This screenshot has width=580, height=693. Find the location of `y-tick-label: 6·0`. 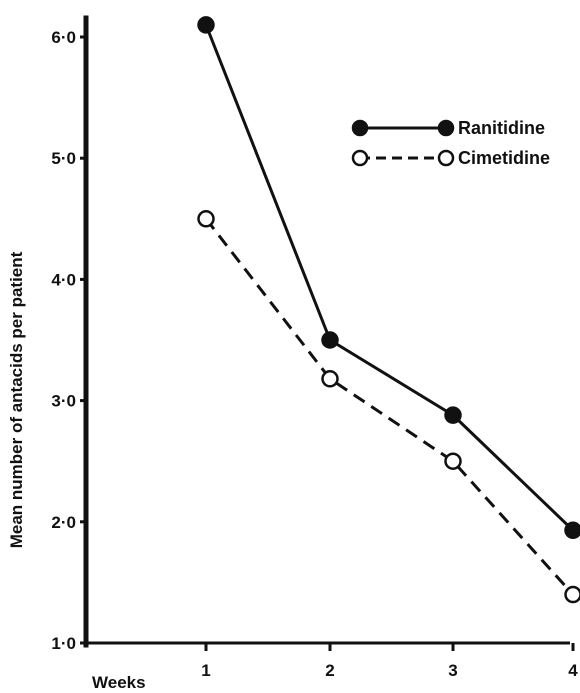

y-tick-label: 6·0 is located at coordinates (63, 37).